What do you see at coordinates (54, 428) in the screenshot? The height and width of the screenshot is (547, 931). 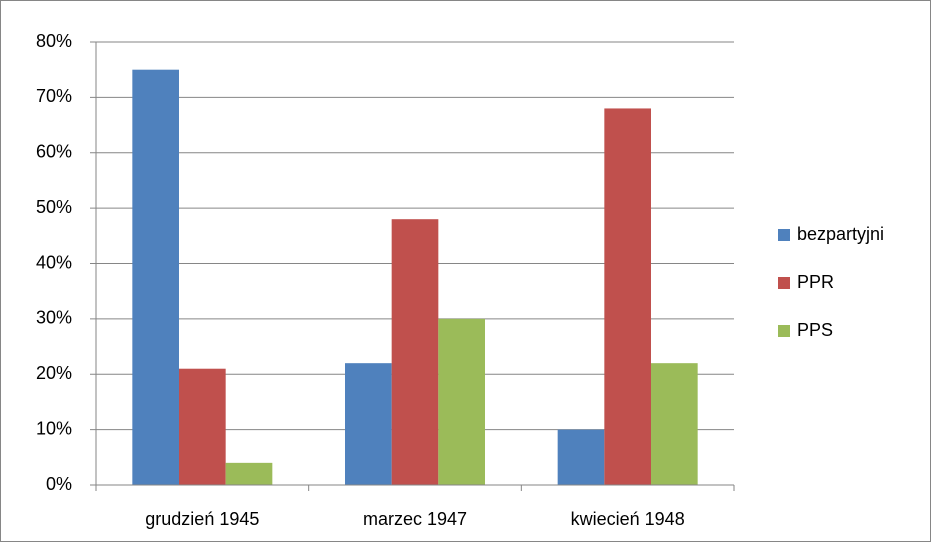 I see `y-tick-label: 10%` at bounding box center [54, 428].